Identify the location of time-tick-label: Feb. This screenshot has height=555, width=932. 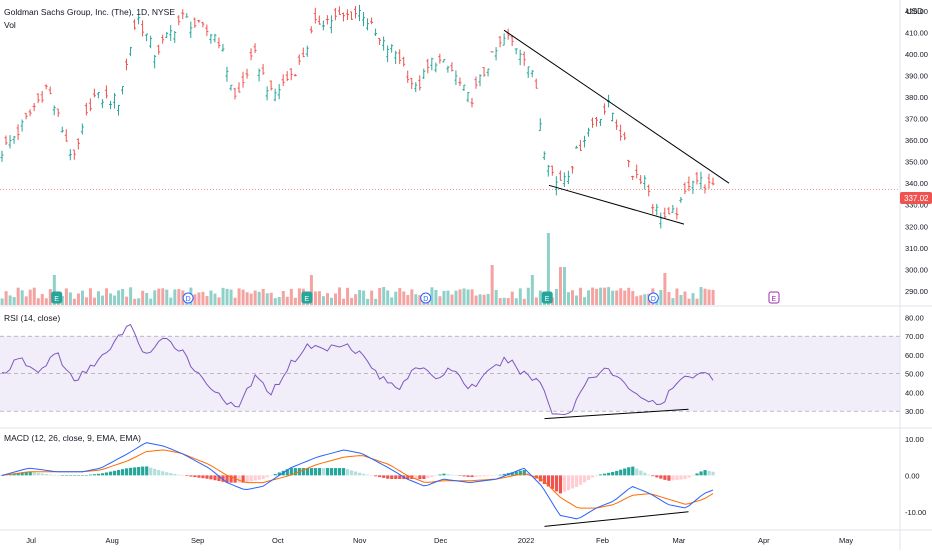
(602, 540).